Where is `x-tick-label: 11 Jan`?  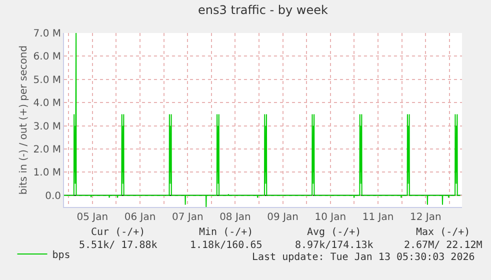 x-tick-label: 11 Jan is located at coordinates (378, 217).